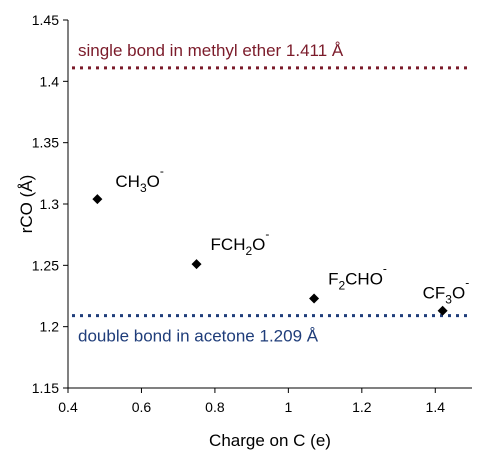 The image size is (482, 453). Describe the element at coordinates (68, 407) in the screenshot. I see `x-tick-label: 0.4` at that location.